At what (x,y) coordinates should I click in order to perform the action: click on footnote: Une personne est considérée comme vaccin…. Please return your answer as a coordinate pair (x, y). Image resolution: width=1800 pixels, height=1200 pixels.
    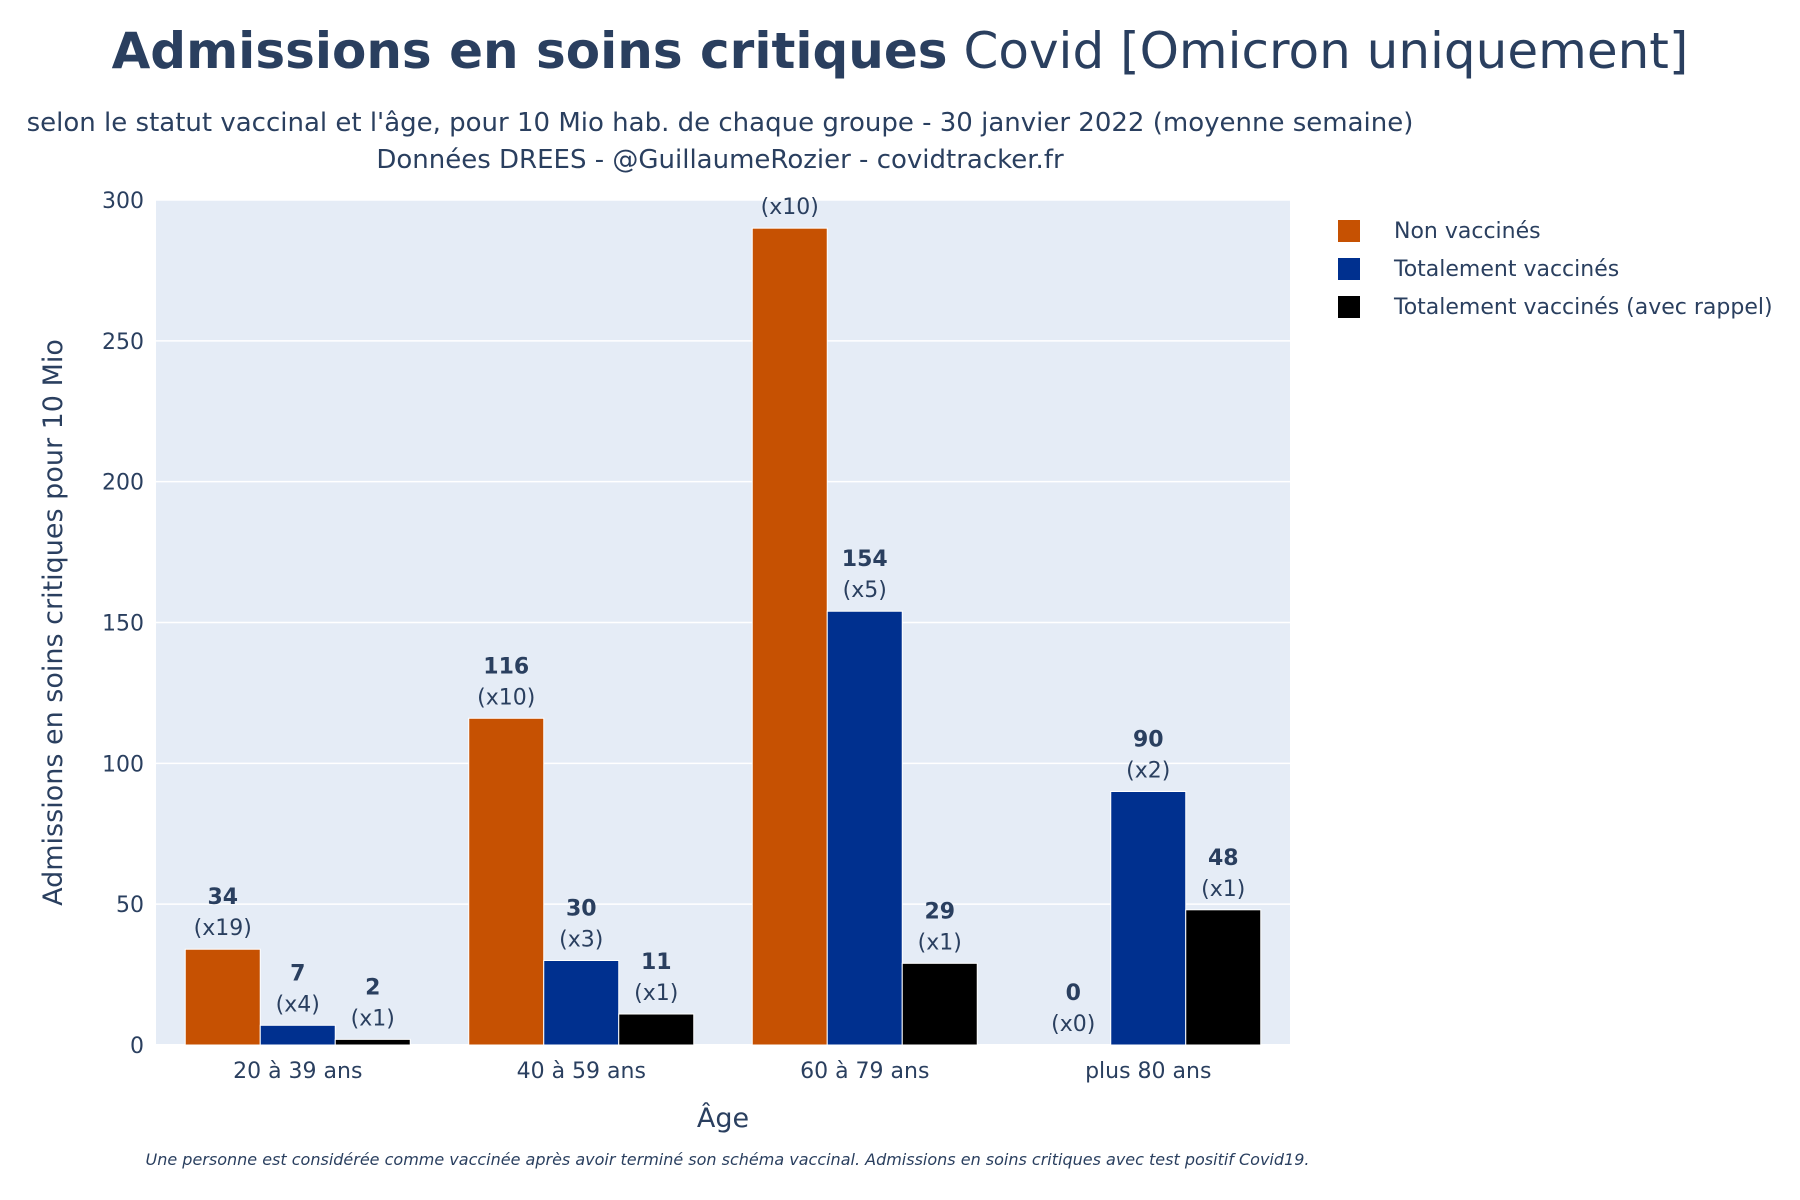
    Looking at the image, I should click on (727, 1159).